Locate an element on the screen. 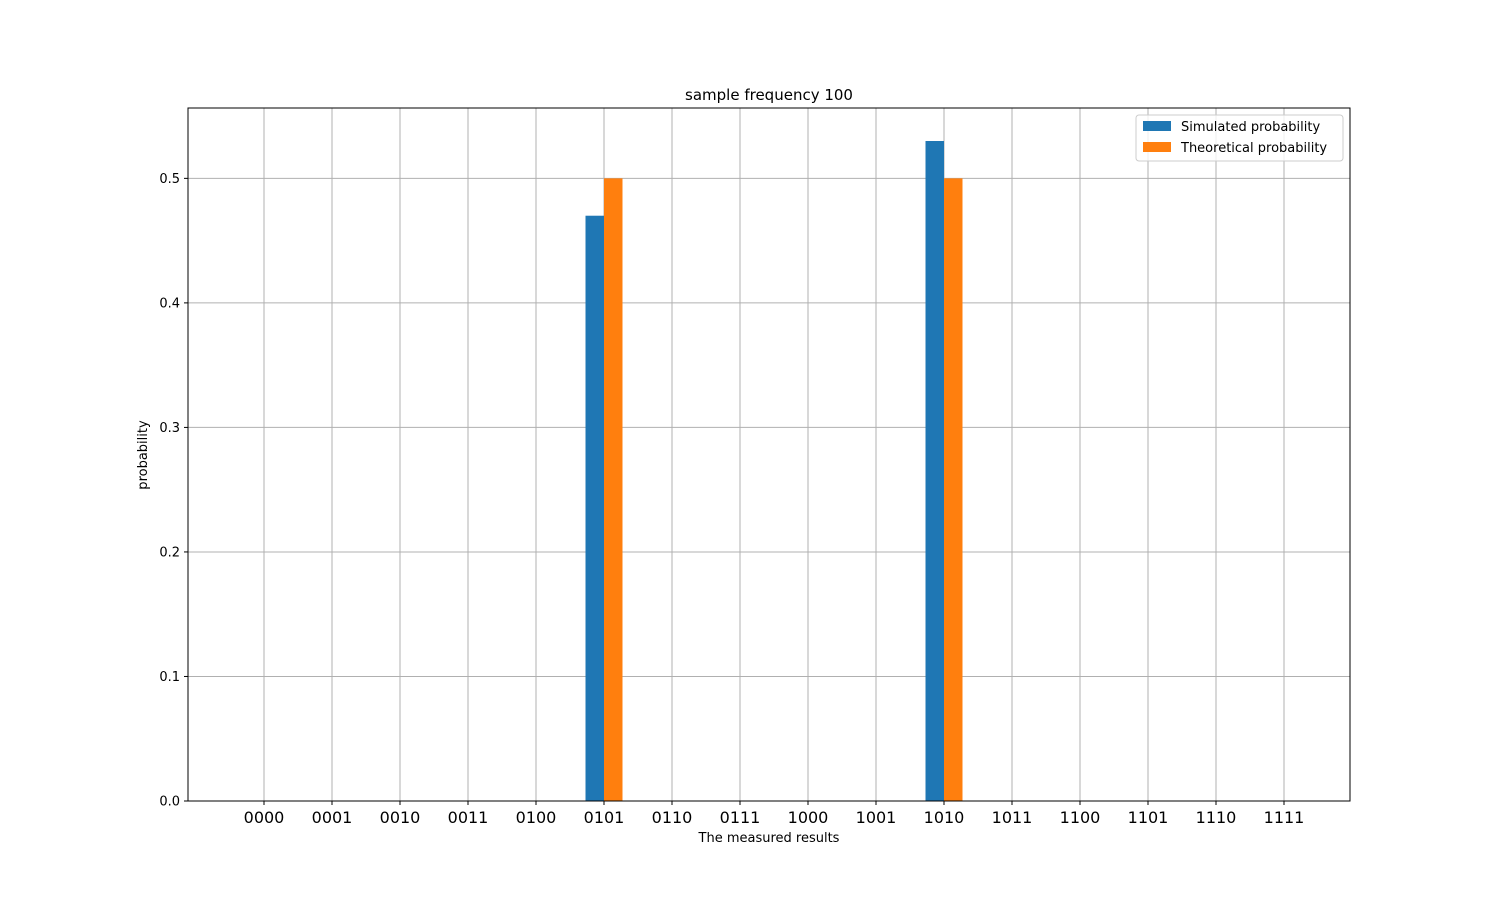 The image size is (1500, 900). x-tick-label: 1000 is located at coordinates (808, 817).